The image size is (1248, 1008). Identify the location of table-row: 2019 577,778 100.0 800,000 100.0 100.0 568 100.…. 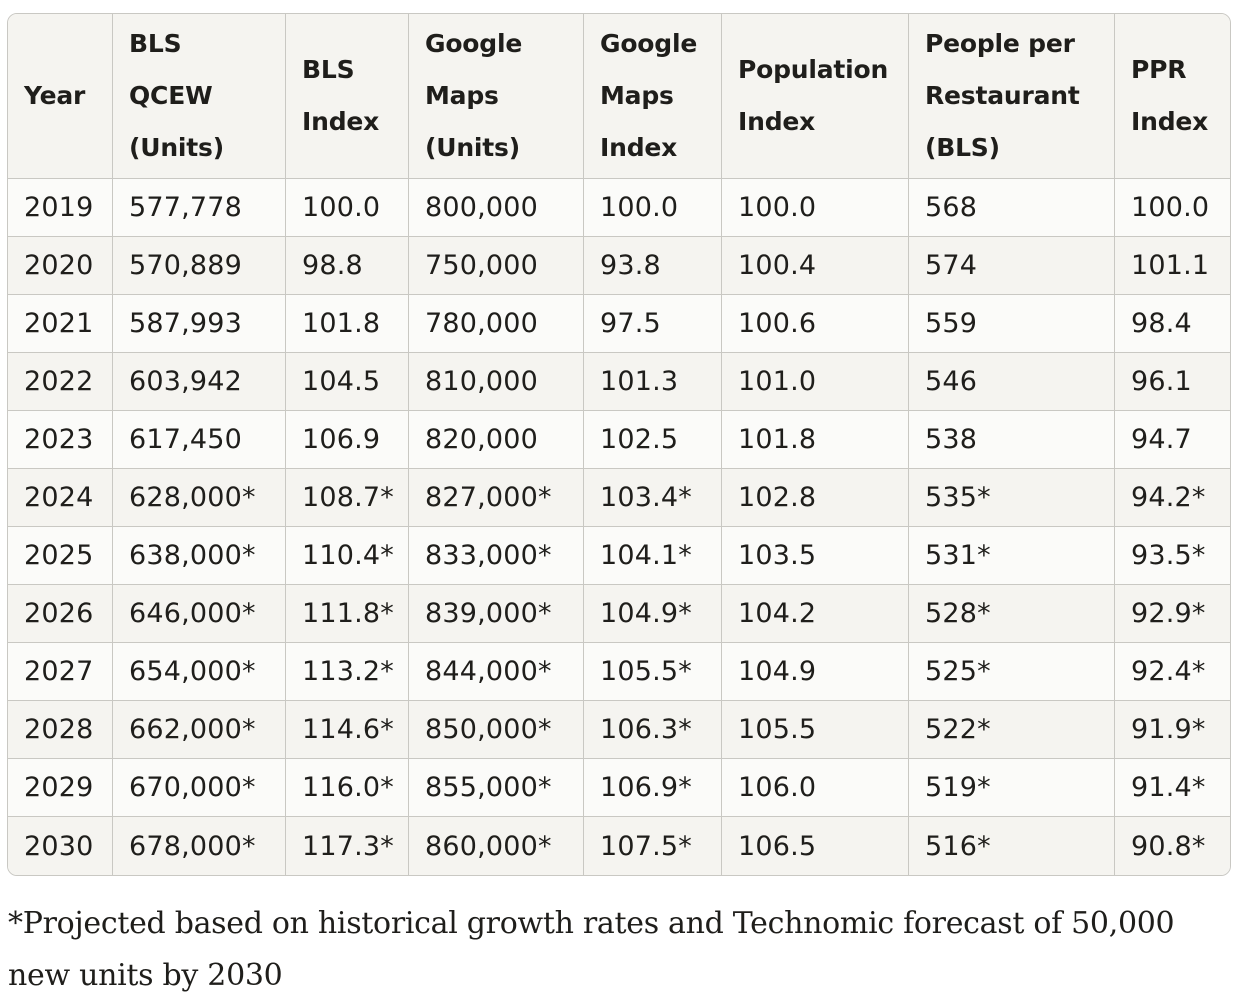
(619, 208).